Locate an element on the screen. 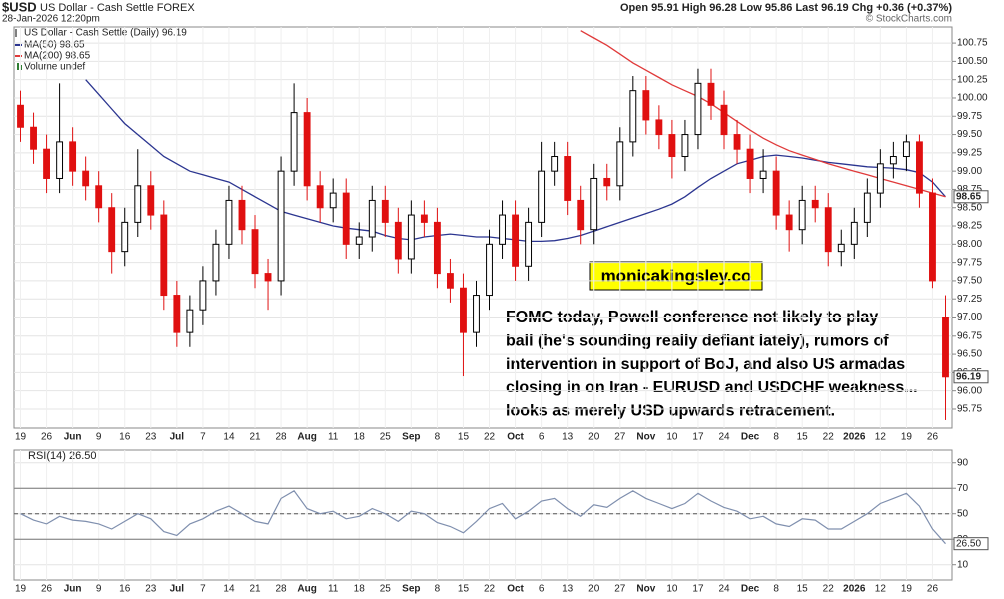 This screenshot has height=599, width=1004. x-tick-label: 28 is located at coordinates (282, 437).